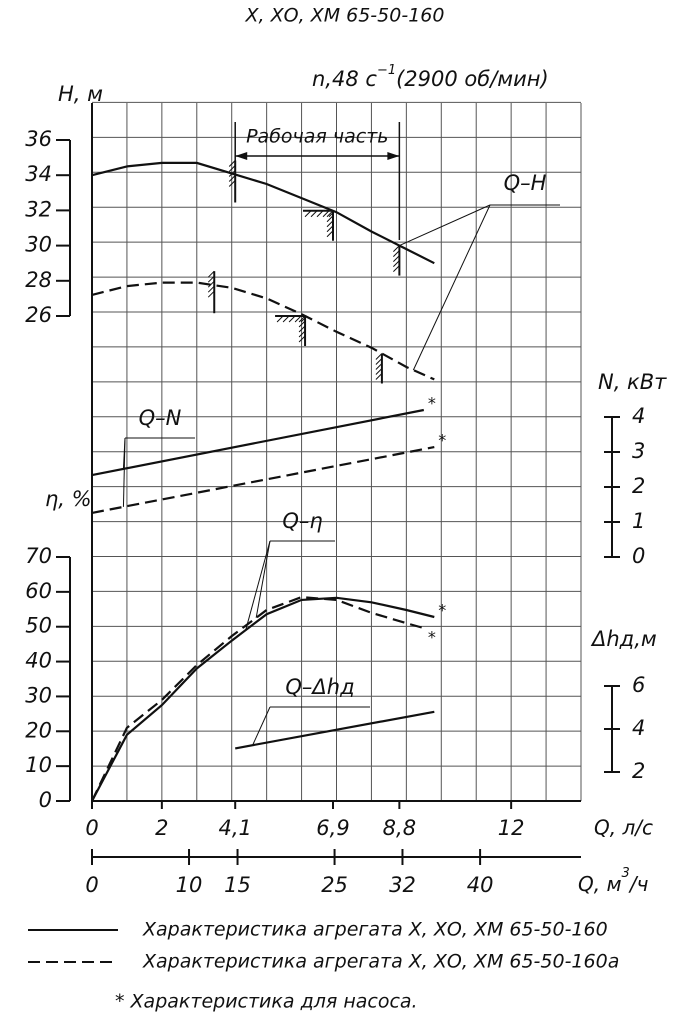 The height and width of the screenshot is (1024, 694). Describe the element at coordinates (38, 765) in the screenshot. I see `y-tick-label: 10` at that location.